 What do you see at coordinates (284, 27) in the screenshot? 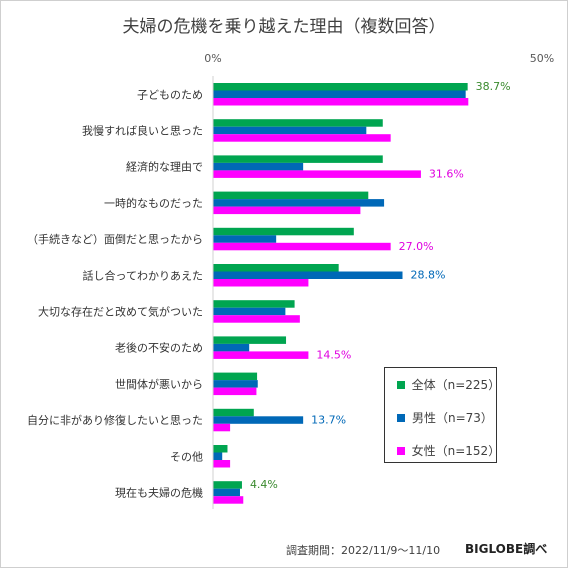
I see `chart-title: 夫婦の危機を乗り越えた理由（複数回答）` at bounding box center [284, 27].